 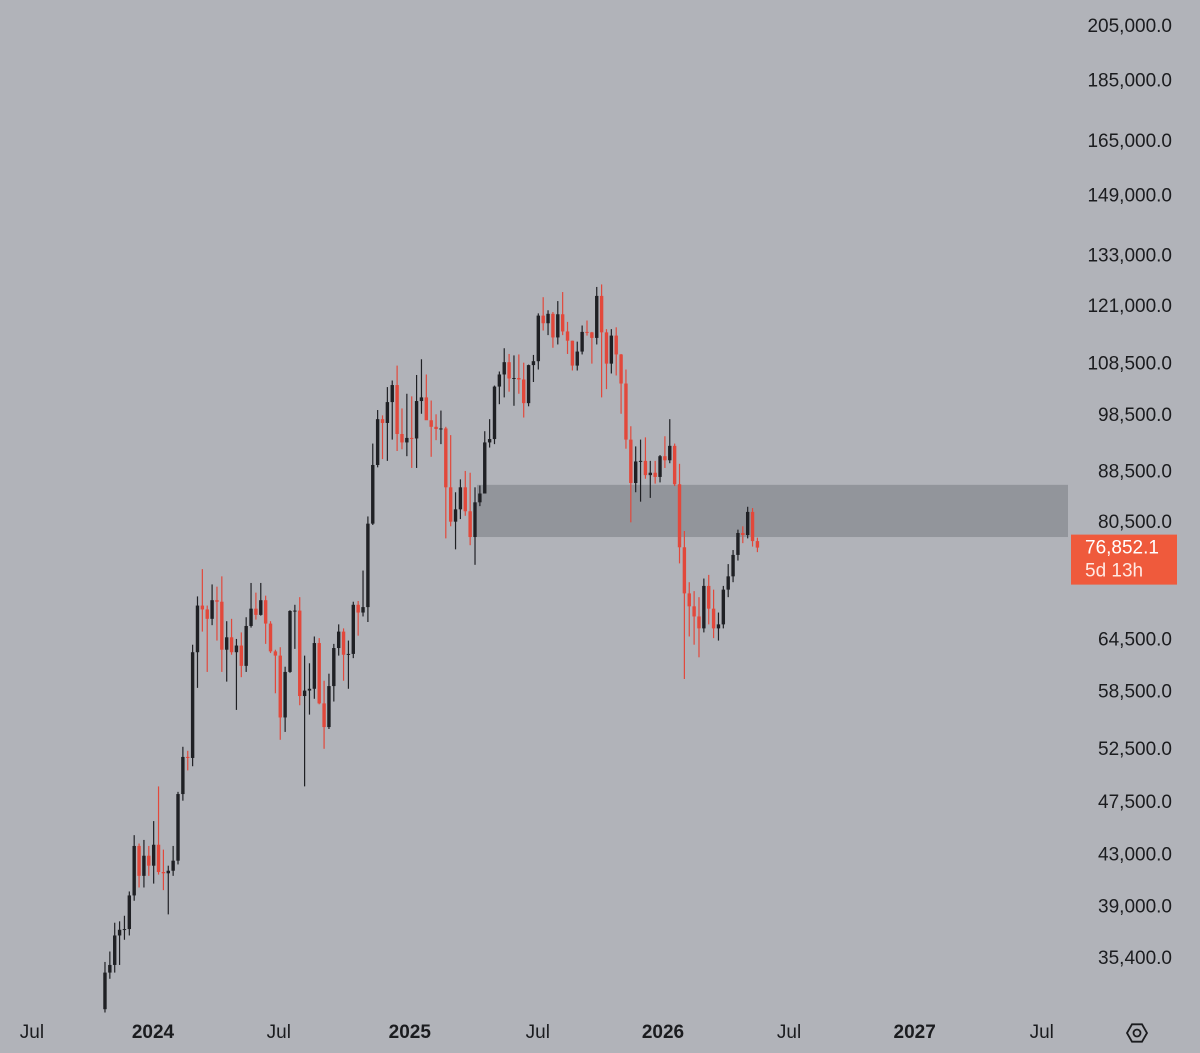 What do you see at coordinates (1114, 571) in the screenshot?
I see `countdown-label: 5d 13h` at bounding box center [1114, 571].